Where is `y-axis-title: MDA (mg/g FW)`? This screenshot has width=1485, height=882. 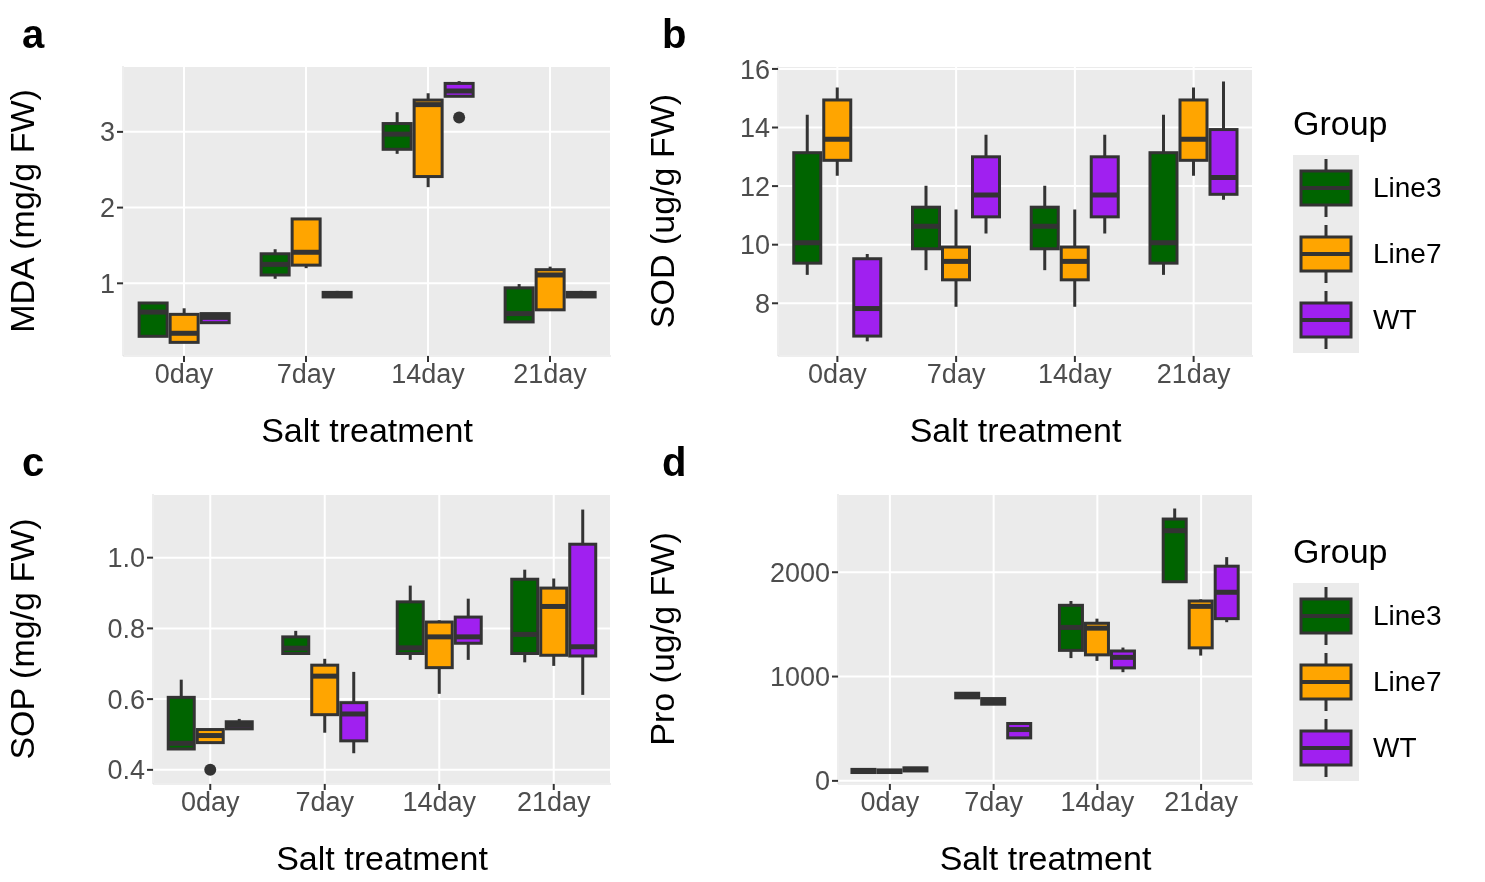 y-axis-title: MDA (mg/g FW) is located at coordinates (22, 211).